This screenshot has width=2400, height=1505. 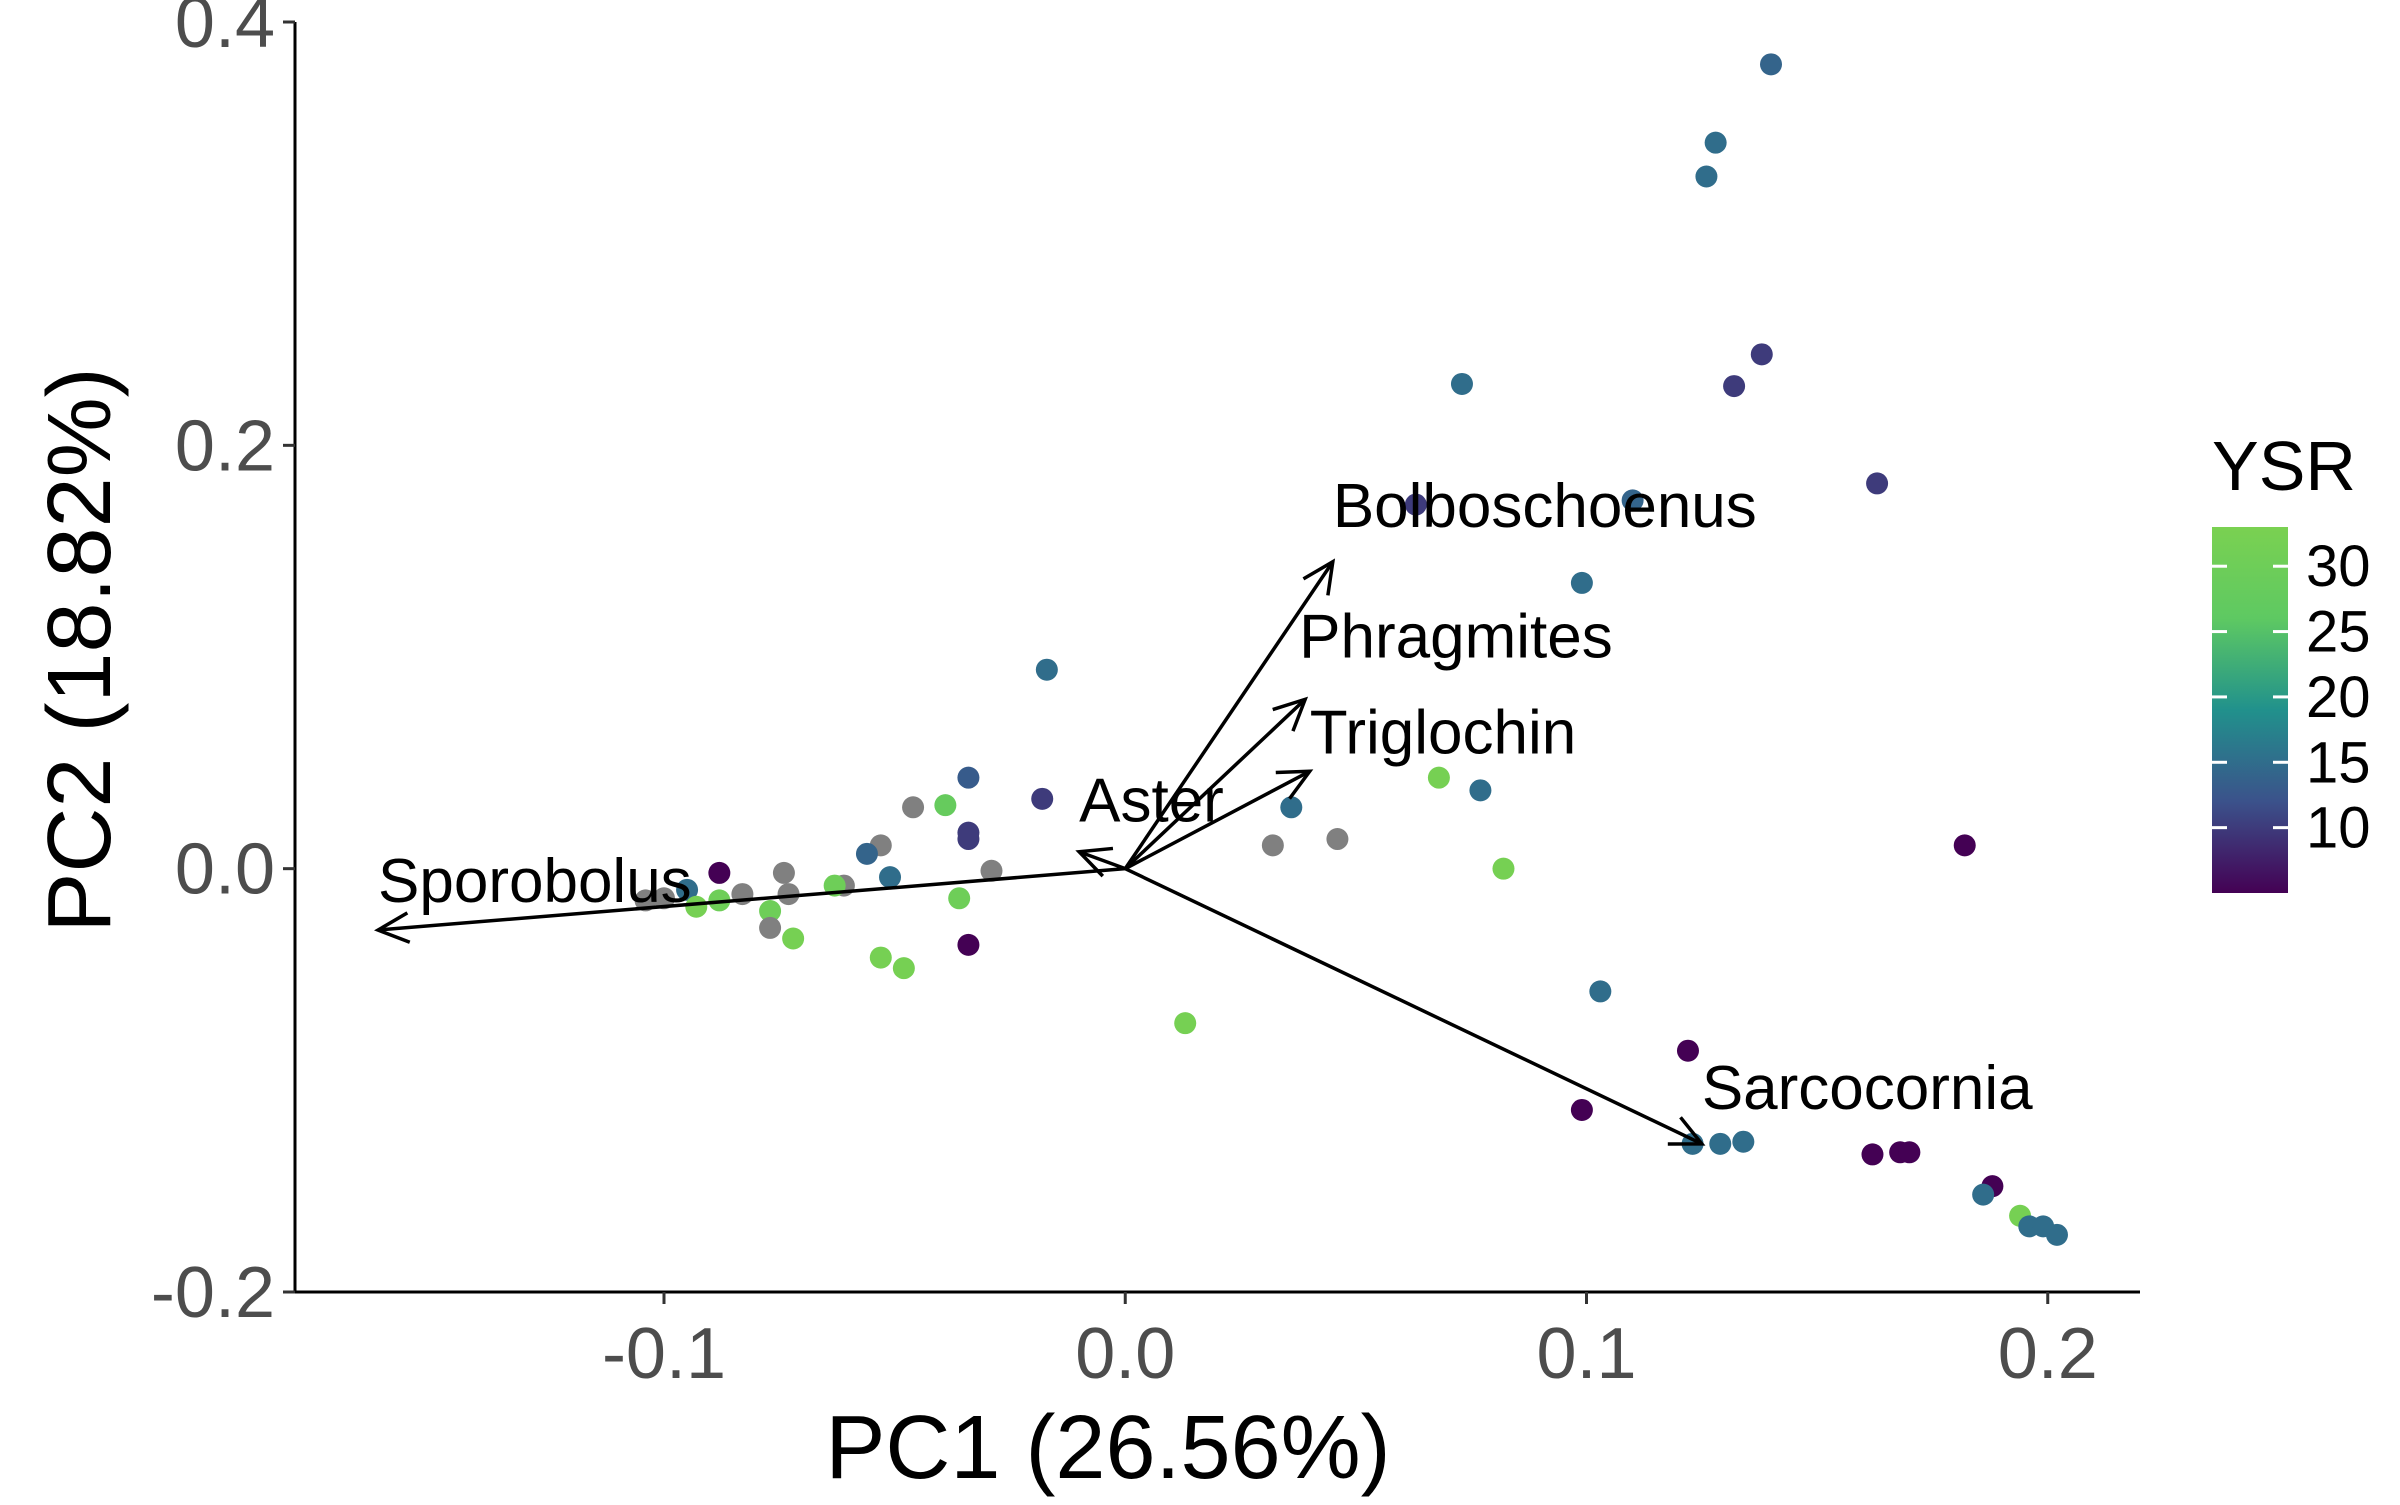 What do you see at coordinates (2048, 1354) in the screenshot?
I see `x-tick-label: 0.2` at bounding box center [2048, 1354].